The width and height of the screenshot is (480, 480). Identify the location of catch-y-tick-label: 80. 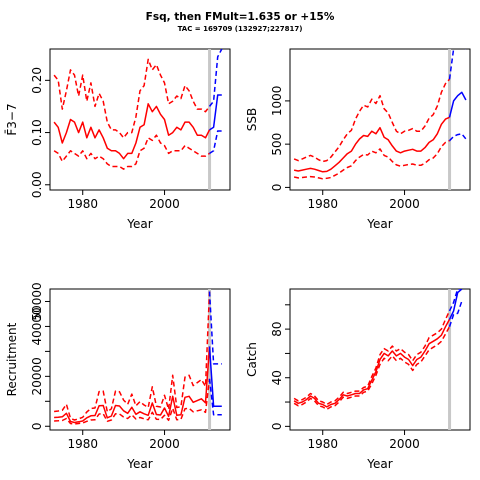
(277, 328).